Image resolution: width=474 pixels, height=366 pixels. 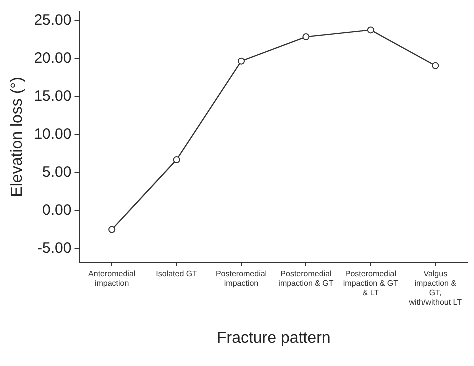 I want to click on x-tick-label: Valgus impaction & GT, with/without LT, so click(x=435, y=288).